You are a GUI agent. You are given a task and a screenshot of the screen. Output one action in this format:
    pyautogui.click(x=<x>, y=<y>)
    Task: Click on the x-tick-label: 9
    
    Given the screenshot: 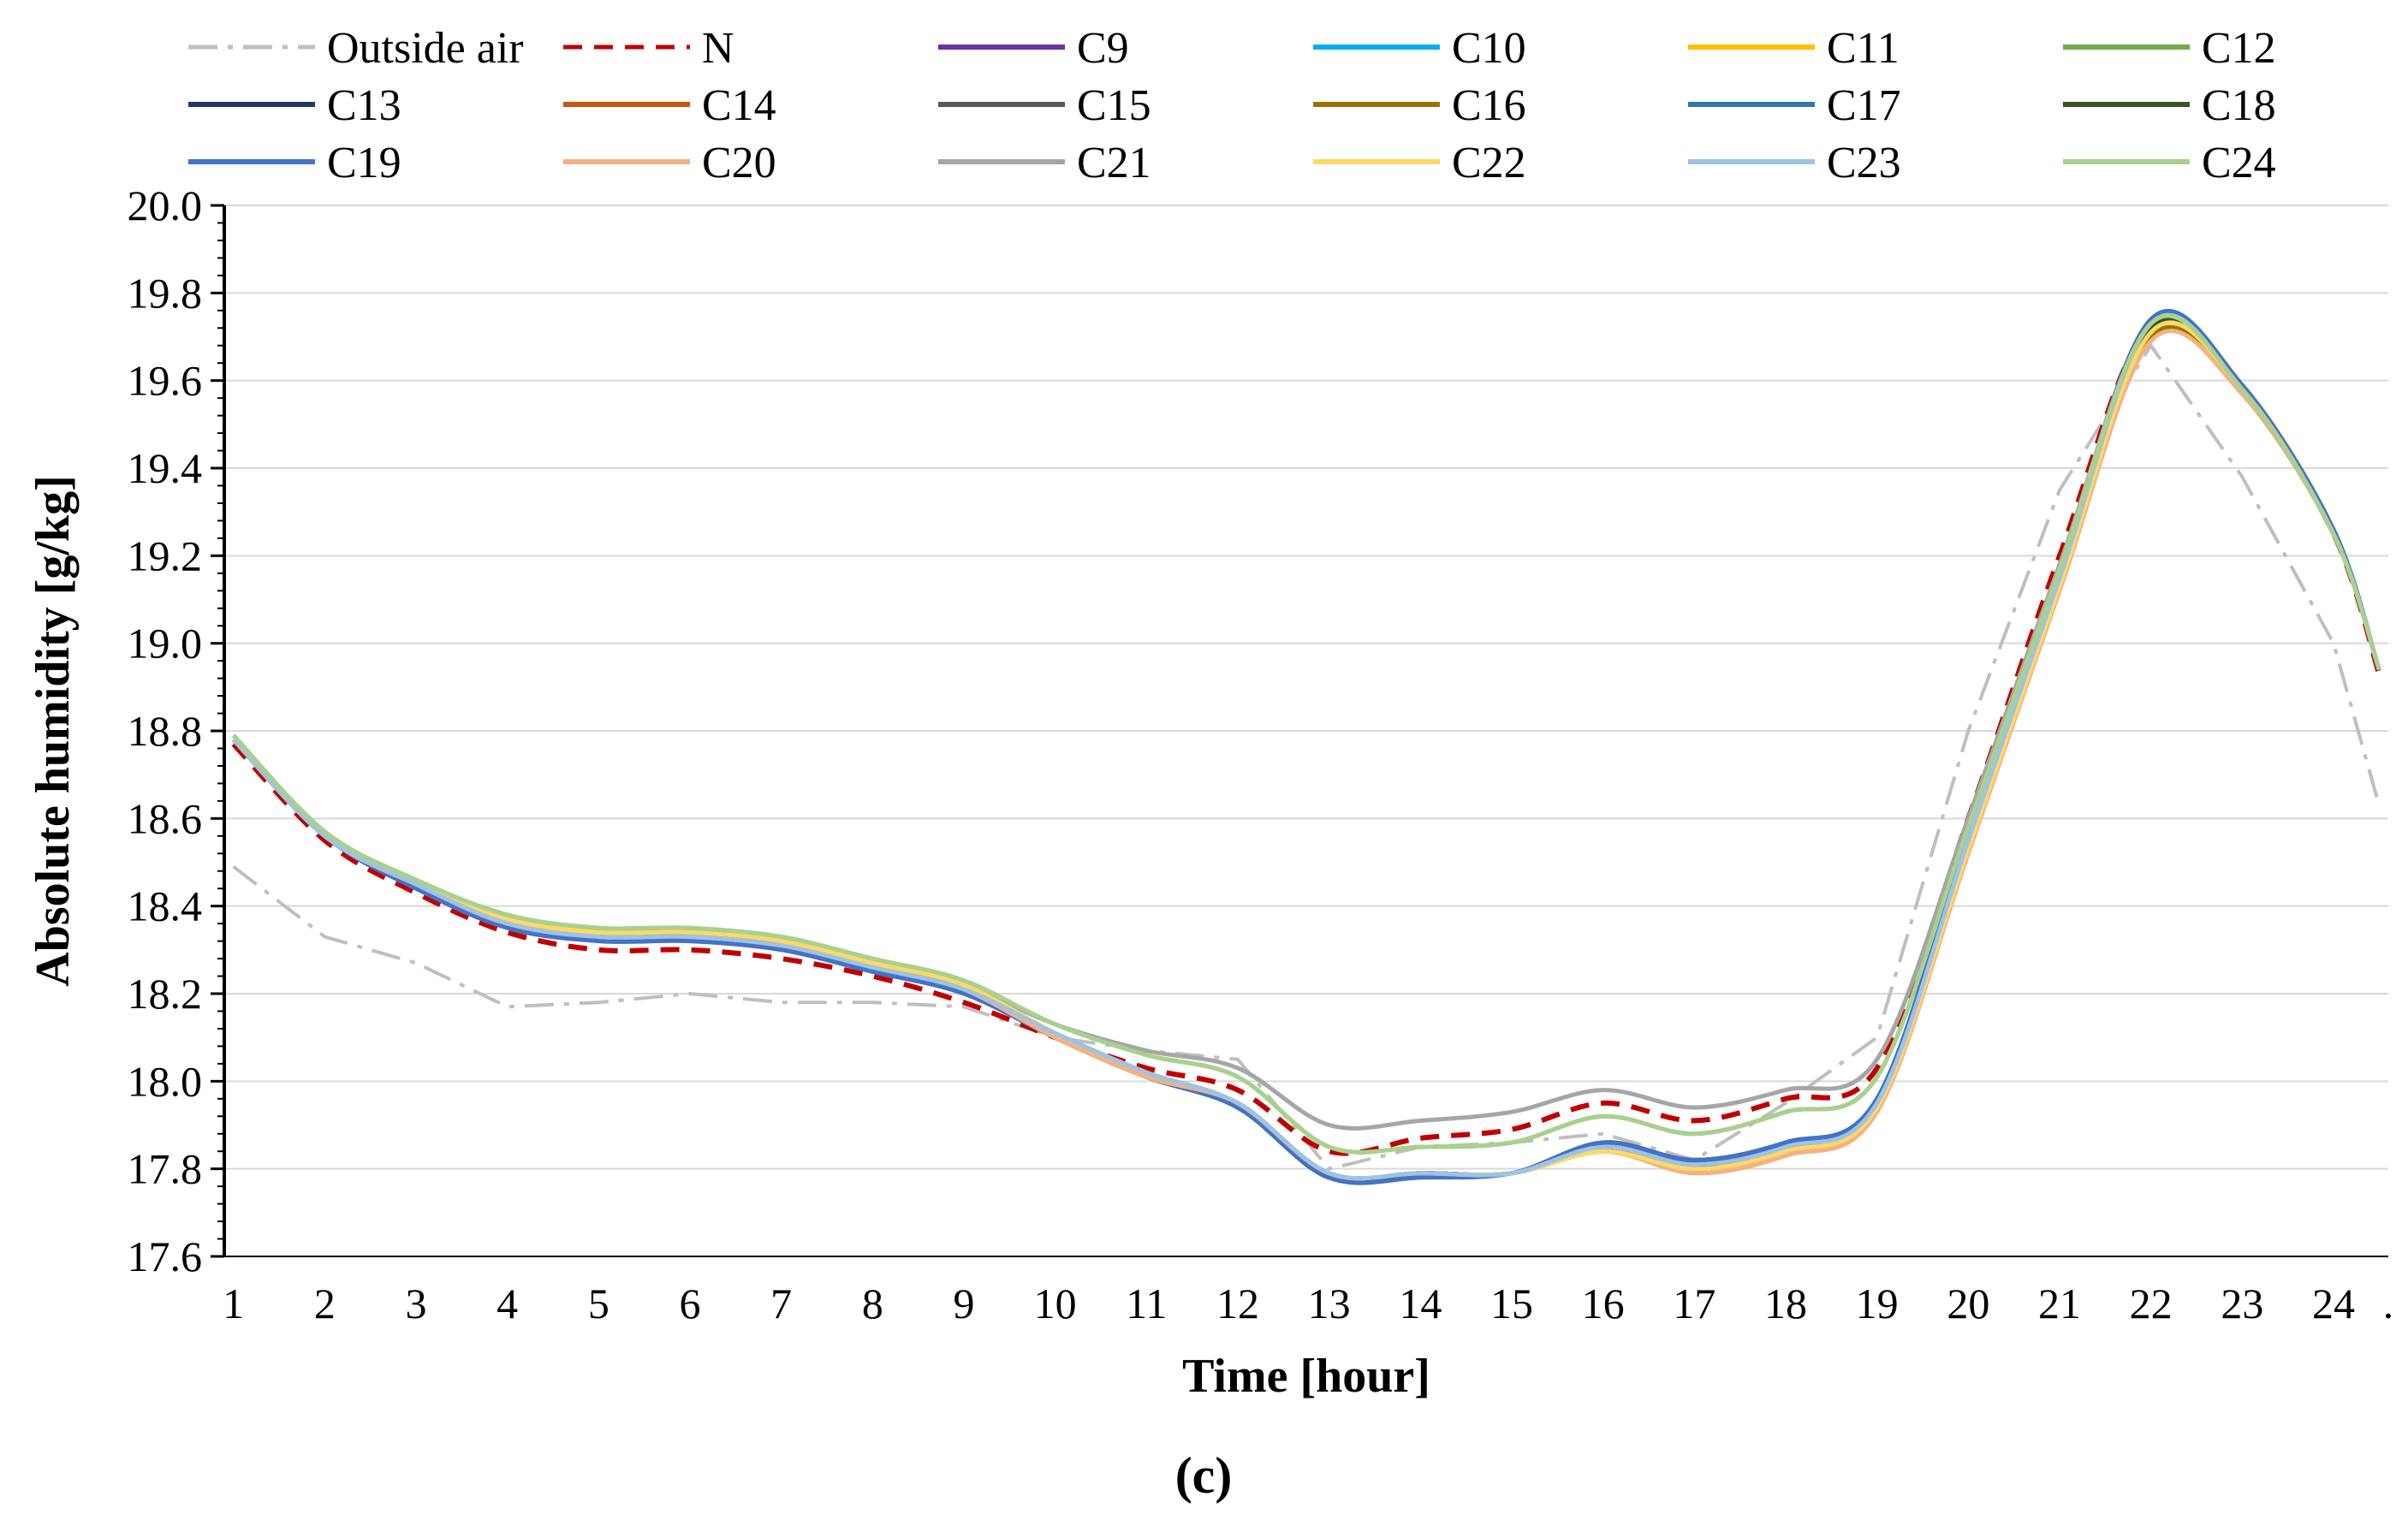 What is the action you would take?
    pyautogui.click(x=964, y=1303)
    